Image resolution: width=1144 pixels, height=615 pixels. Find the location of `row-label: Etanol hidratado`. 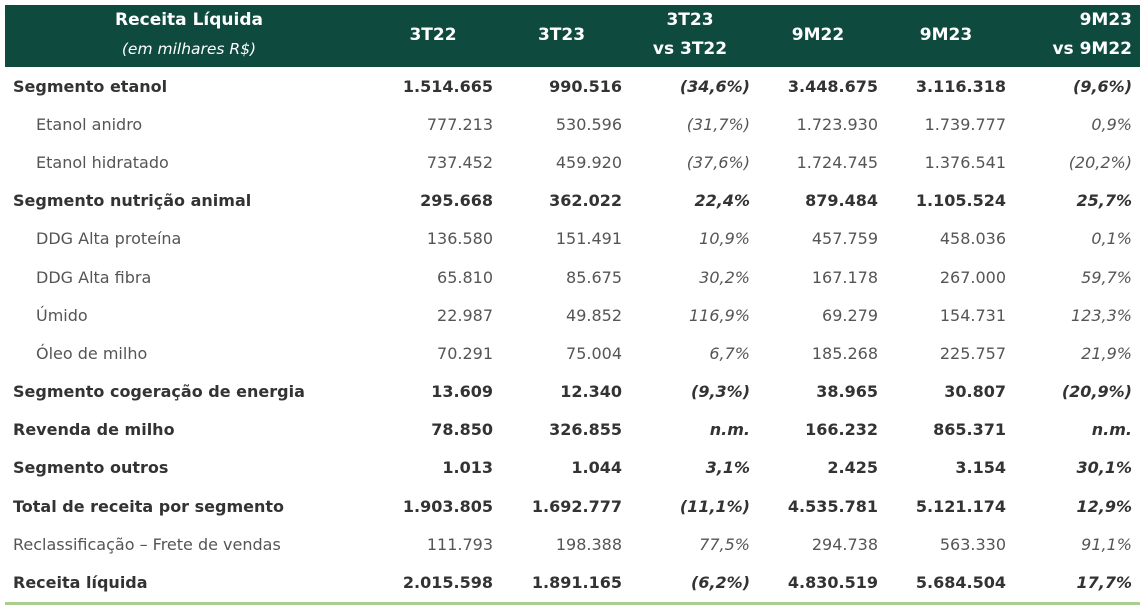

row-label: Etanol hidratado is located at coordinates (102, 162).